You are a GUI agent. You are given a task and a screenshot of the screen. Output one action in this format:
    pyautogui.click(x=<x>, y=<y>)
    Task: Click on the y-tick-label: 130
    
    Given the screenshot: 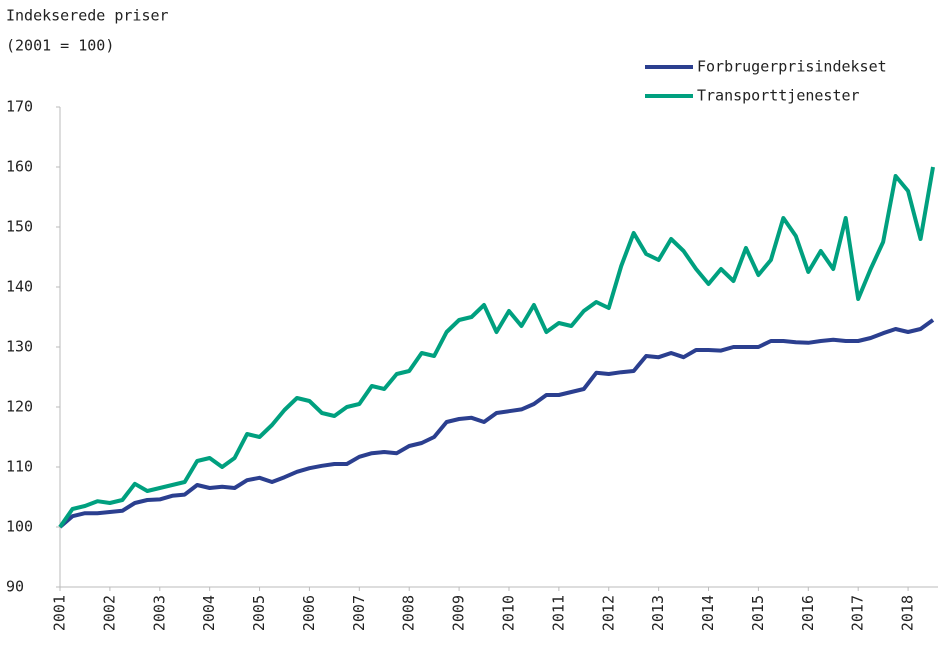 What is the action you would take?
    pyautogui.click(x=19, y=347)
    